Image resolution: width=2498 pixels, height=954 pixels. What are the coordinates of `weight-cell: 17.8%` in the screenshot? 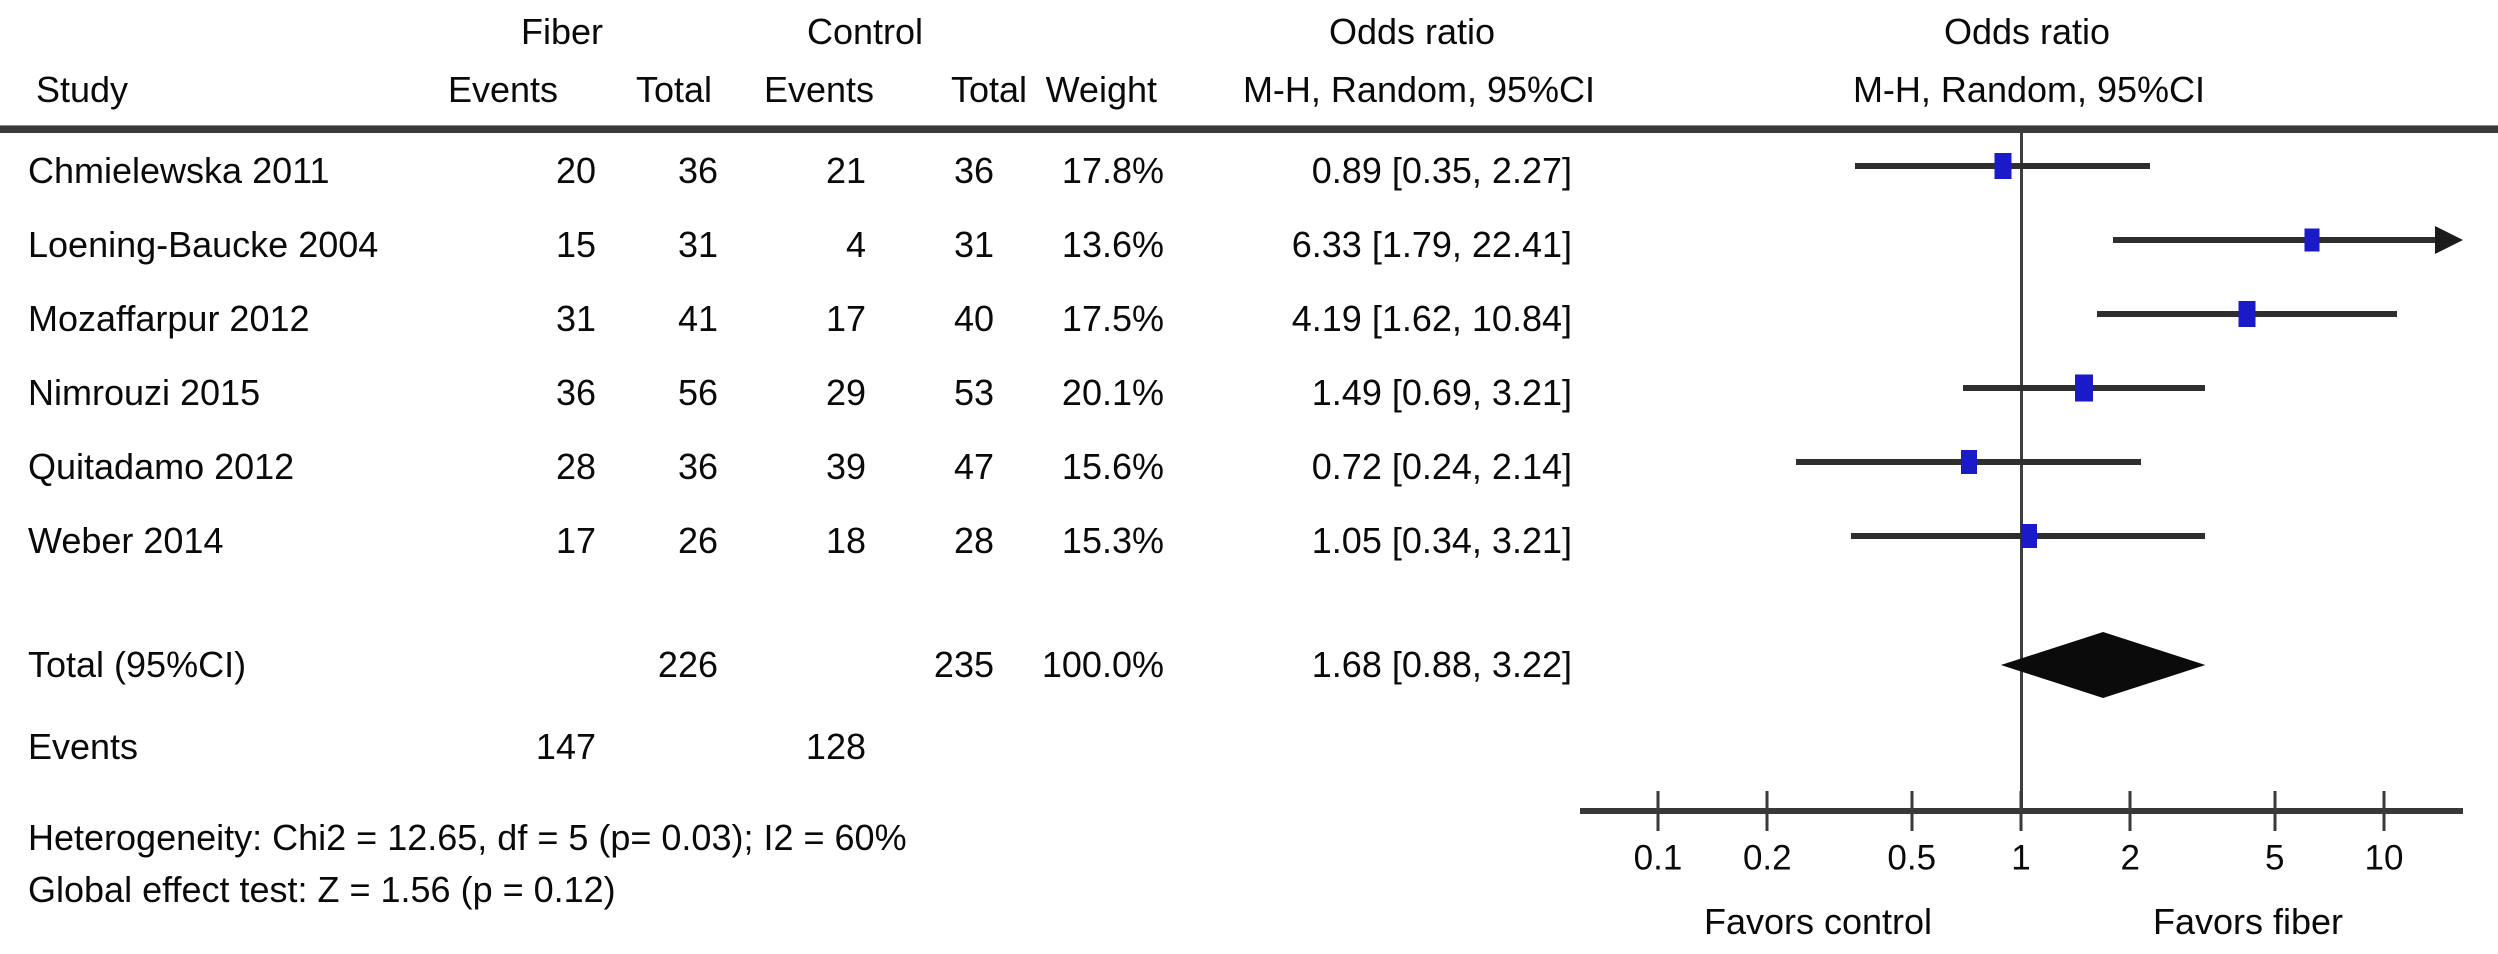 It's located at (1112, 170).